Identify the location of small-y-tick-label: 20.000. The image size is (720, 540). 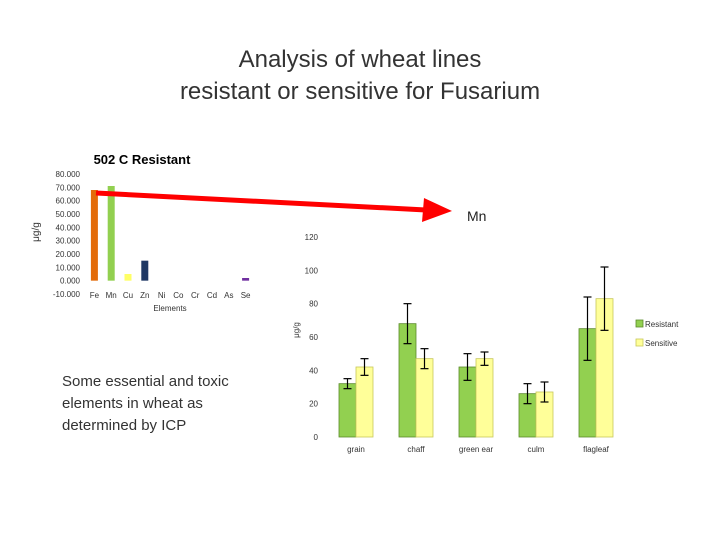
(68, 254).